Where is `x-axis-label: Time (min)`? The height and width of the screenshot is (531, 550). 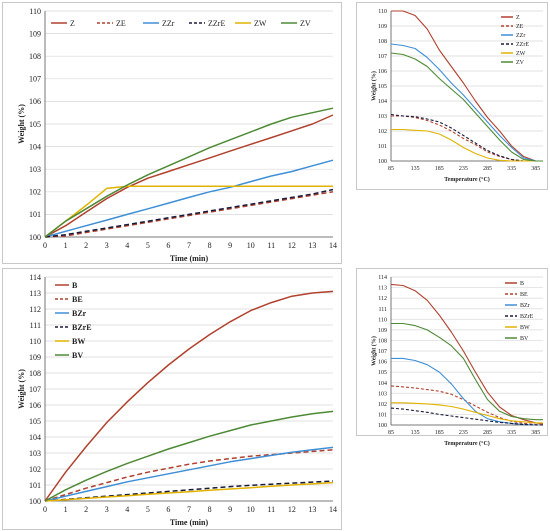 x-axis-label: Time (min) is located at coordinates (189, 258).